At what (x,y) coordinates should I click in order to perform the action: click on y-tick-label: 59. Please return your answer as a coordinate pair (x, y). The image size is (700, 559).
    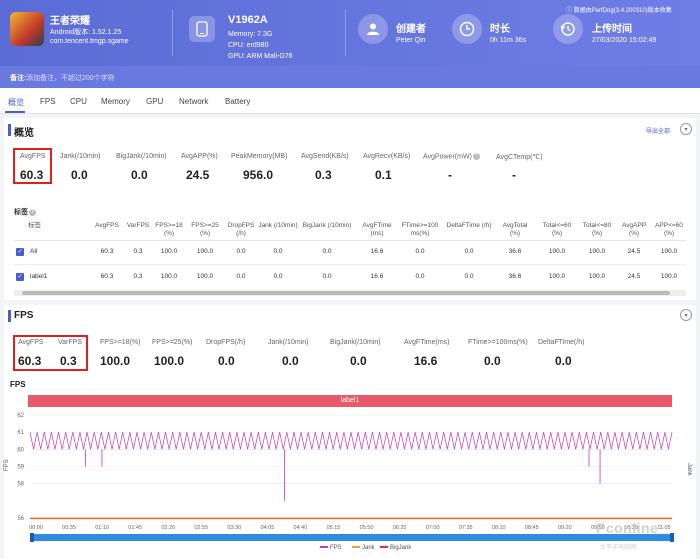
    Looking at the image, I should click on (20, 468).